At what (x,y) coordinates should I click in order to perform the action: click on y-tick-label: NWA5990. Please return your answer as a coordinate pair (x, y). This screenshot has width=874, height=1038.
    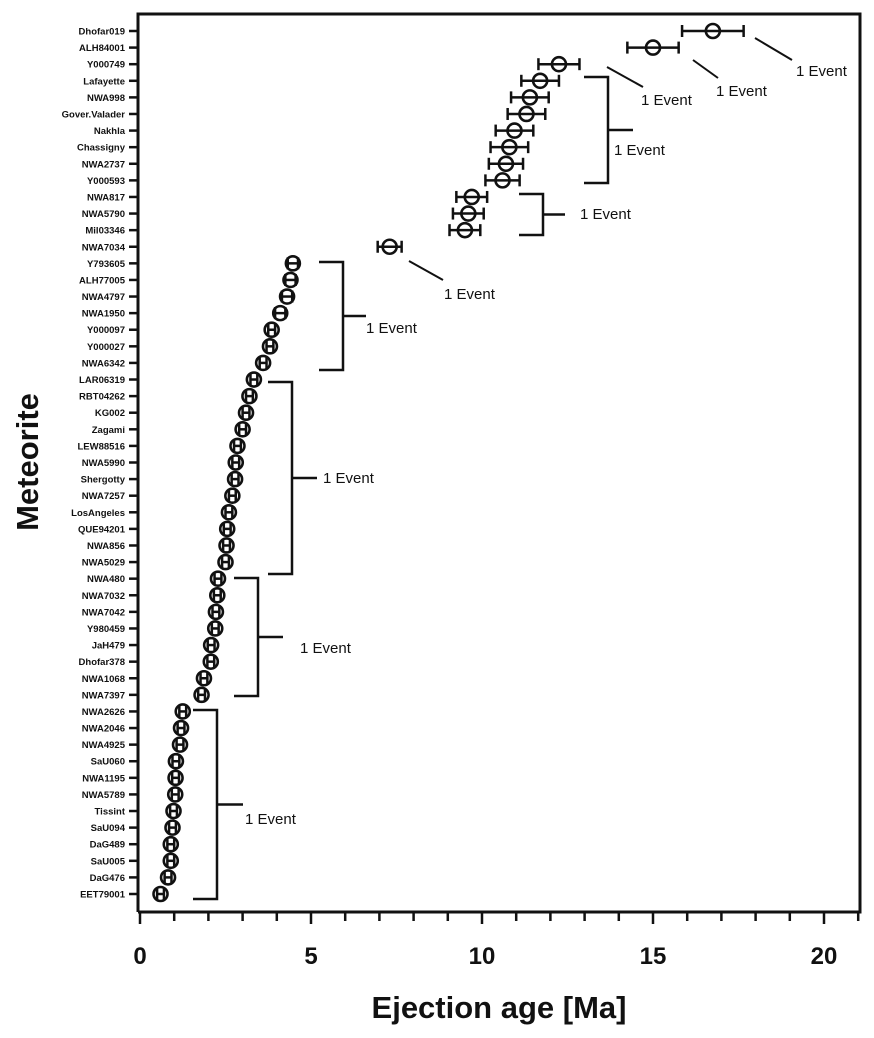
    Looking at the image, I should click on (103, 463).